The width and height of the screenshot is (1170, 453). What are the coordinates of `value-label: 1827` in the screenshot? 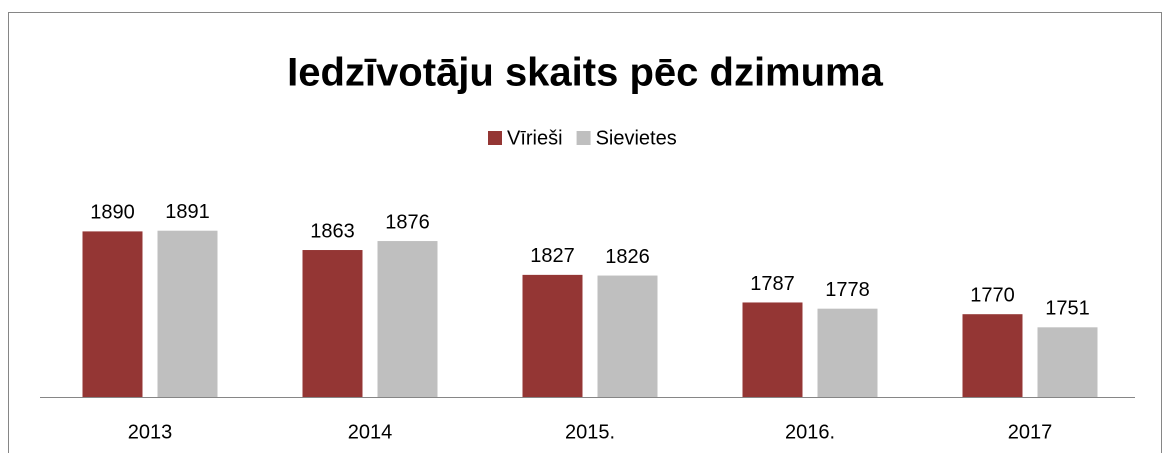 It's located at (552, 256).